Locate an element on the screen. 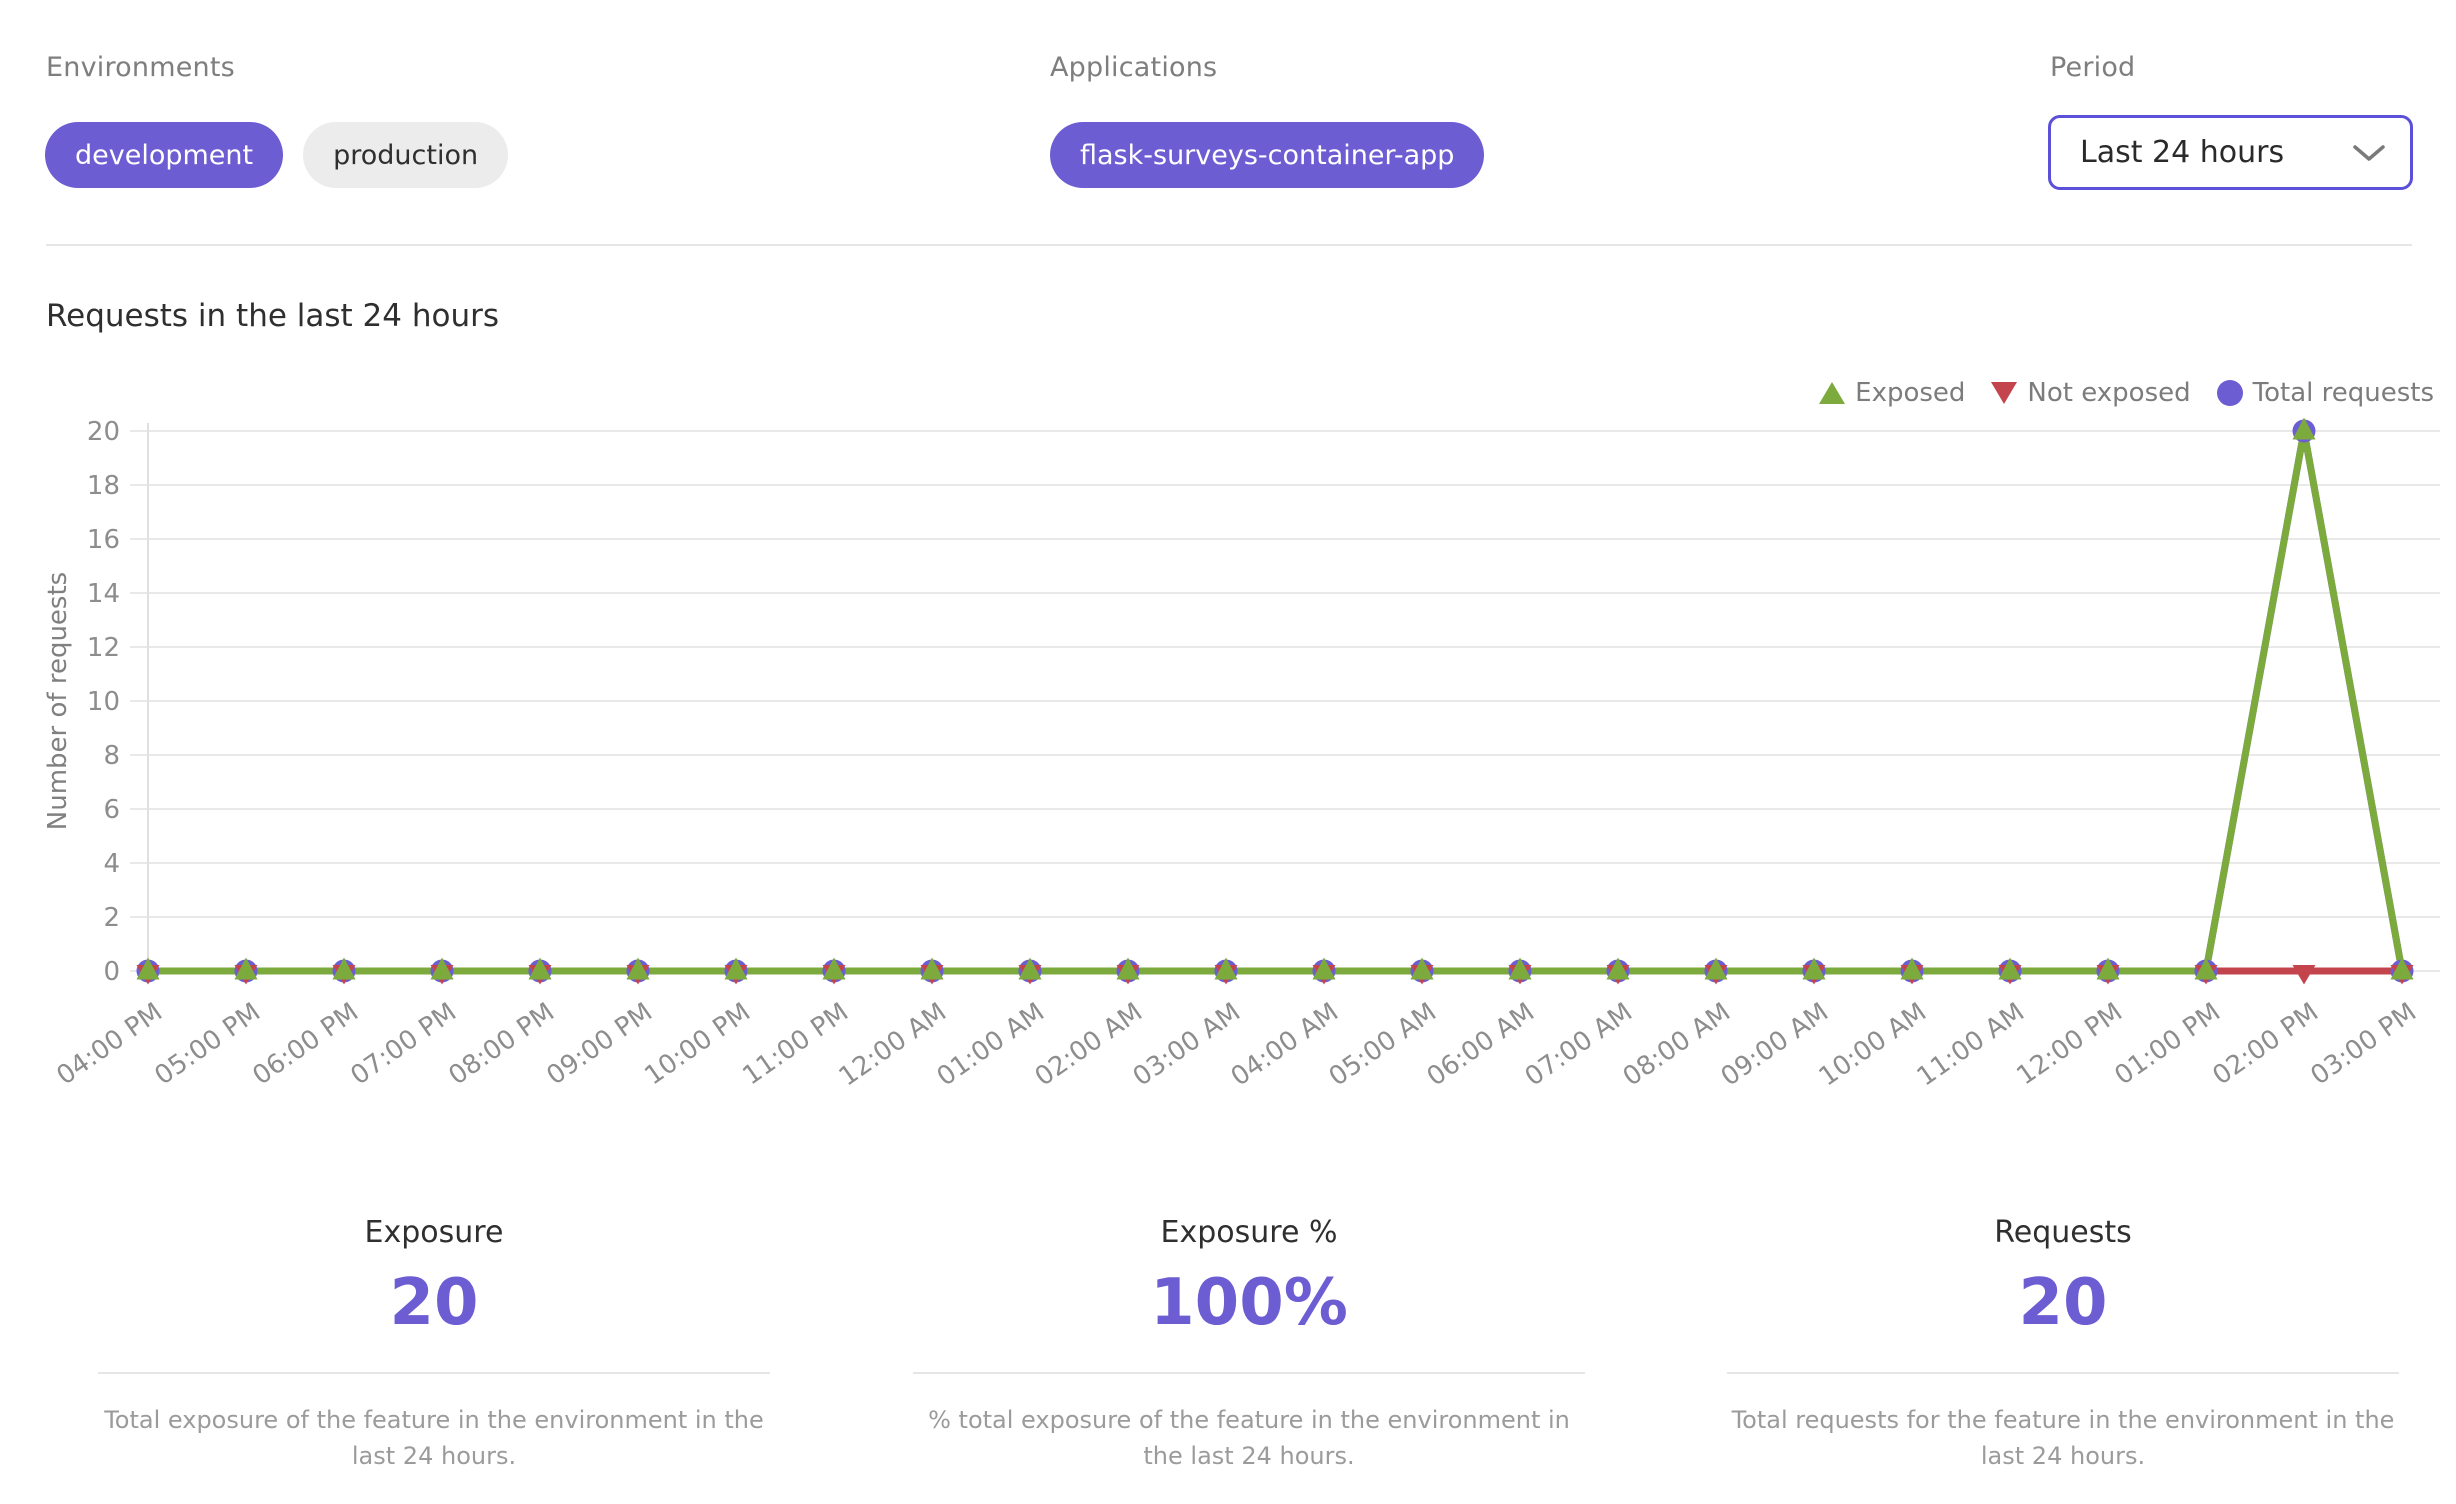  svg-text: 18 is located at coordinates (103, 486).